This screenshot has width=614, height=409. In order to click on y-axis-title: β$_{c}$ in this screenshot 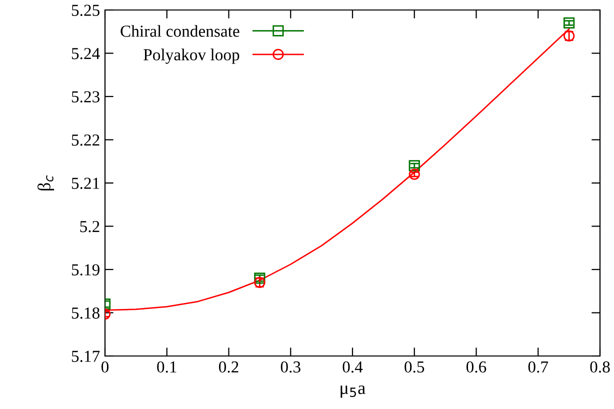, I will do `click(46, 182)`.